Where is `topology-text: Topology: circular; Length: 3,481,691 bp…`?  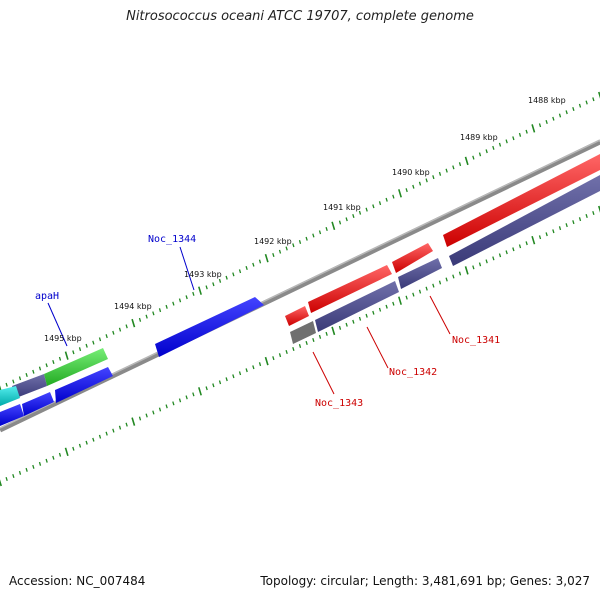
topology-text: Topology: circular; Length: 3,481,691 bp… is located at coordinates (425, 581).